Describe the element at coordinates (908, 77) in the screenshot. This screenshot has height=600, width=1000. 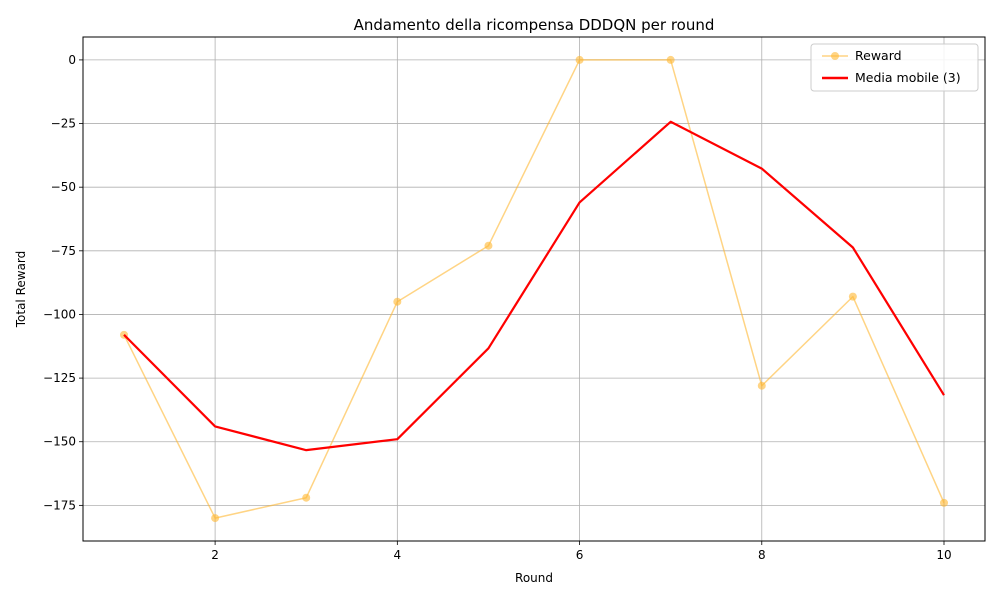
I see `legend-moving-average-label: Media mobile (3)` at that location.